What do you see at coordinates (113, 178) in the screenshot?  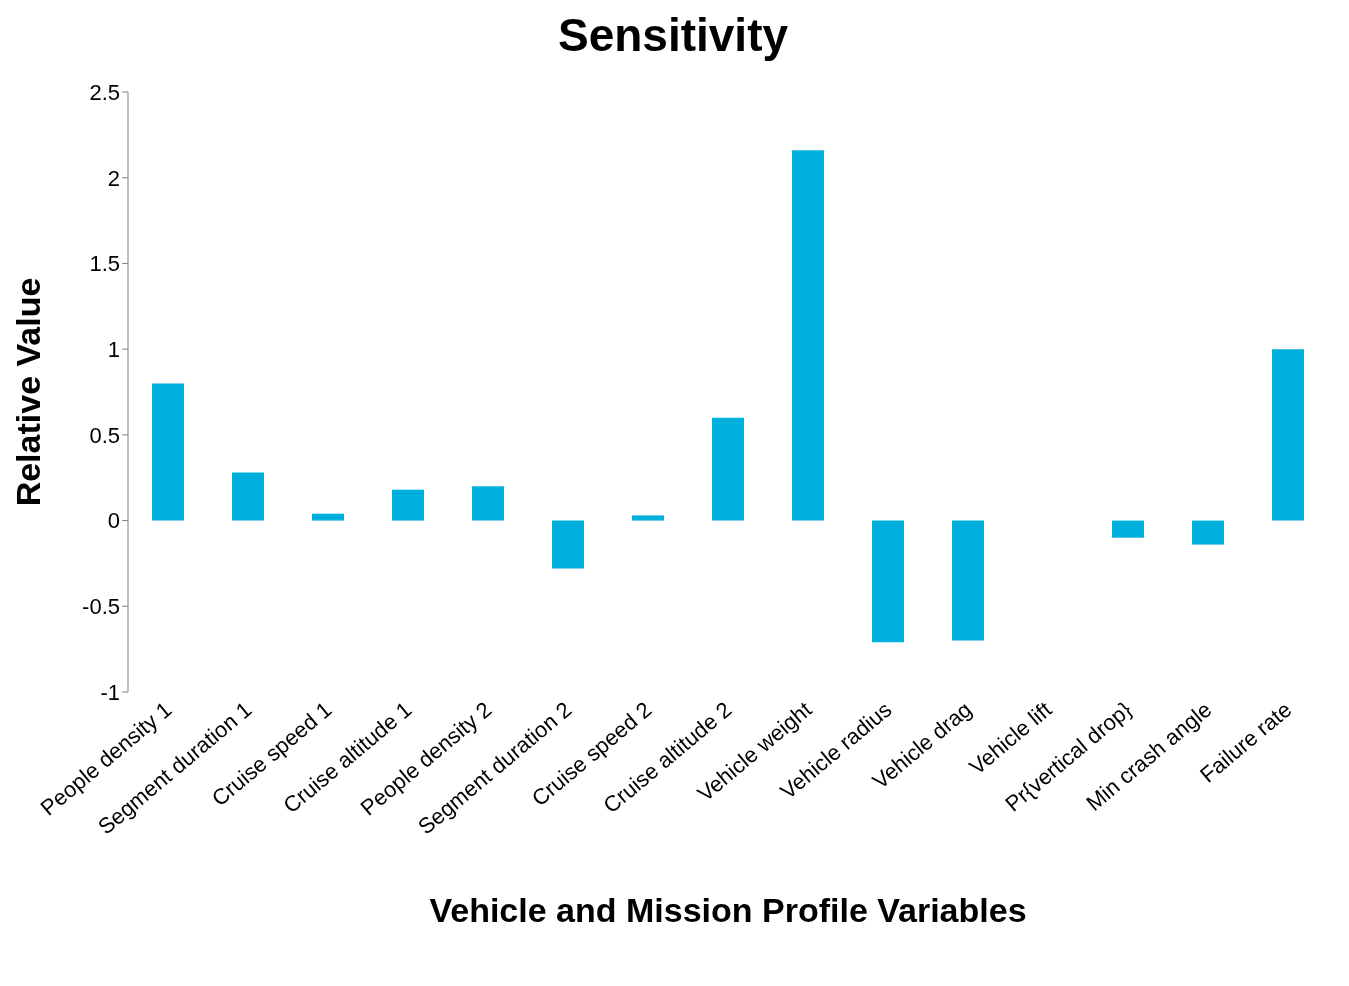 I see `y-tick-label: 2` at bounding box center [113, 178].